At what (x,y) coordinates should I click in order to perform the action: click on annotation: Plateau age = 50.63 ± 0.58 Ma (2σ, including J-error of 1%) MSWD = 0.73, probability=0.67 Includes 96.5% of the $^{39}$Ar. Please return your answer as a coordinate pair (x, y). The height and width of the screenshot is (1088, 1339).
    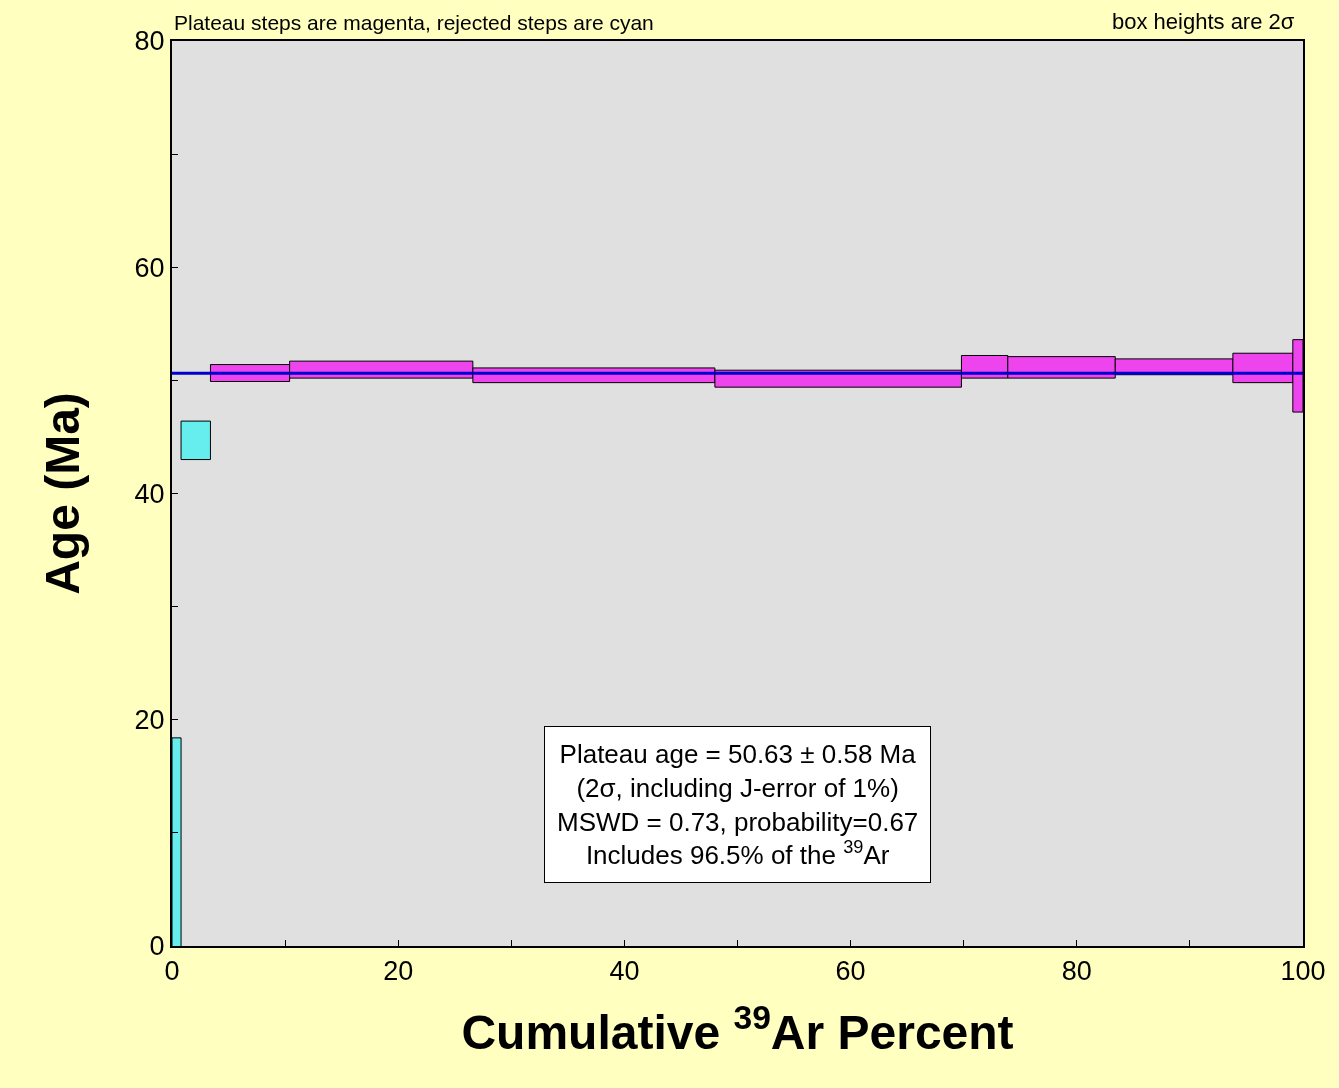
    Looking at the image, I should click on (738, 805).